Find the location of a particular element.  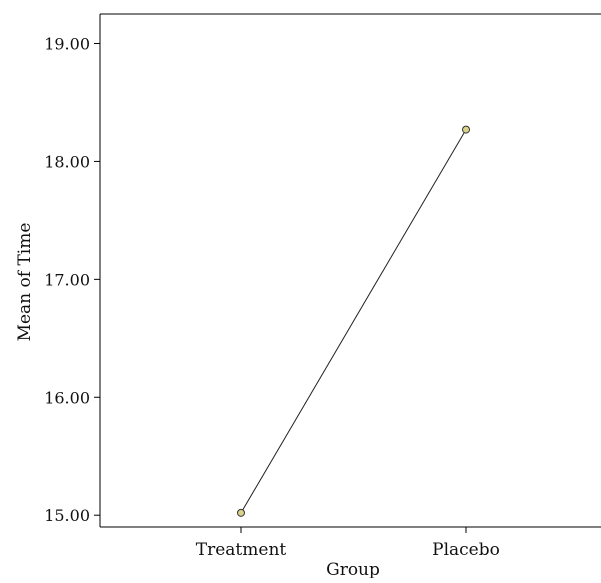

y-tick-label: 17.00 is located at coordinates (67, 279).